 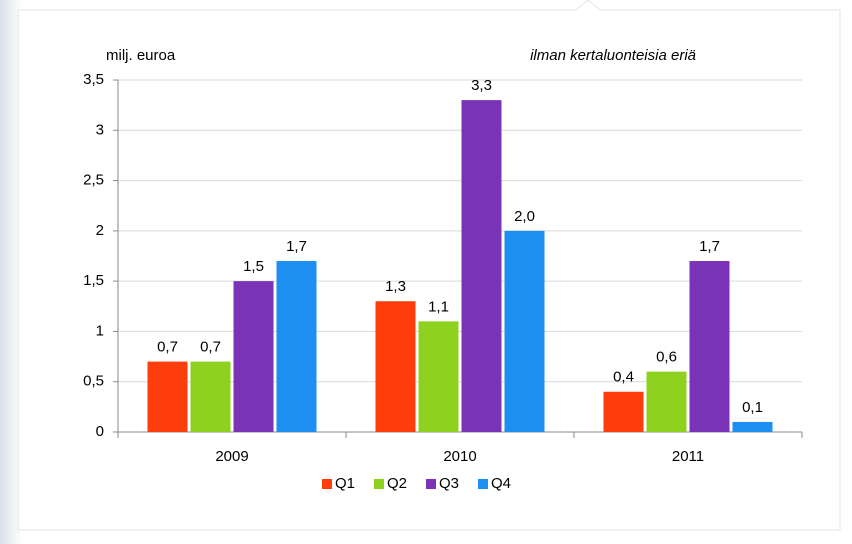 I want to click on y-tick-label: 2,5, so click(x=93, y=180).